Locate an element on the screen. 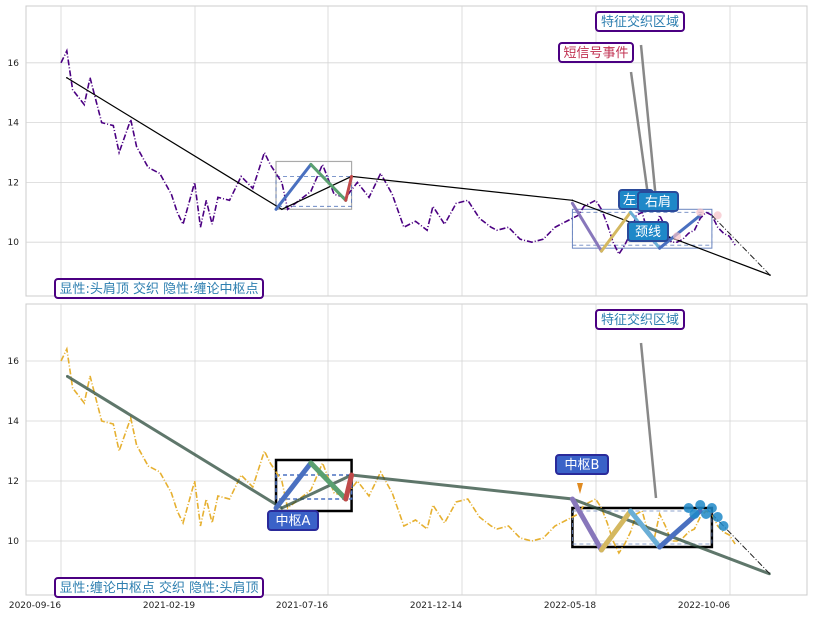  right-shoulder-label-box is located at coordinates (658, 201).